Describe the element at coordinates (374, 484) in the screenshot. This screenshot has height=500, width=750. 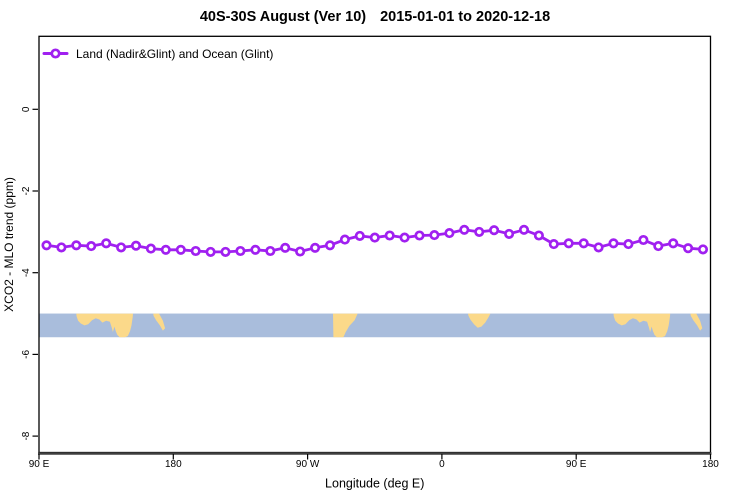
I see `x-axis-title: Longitude (deg E)` at that location.